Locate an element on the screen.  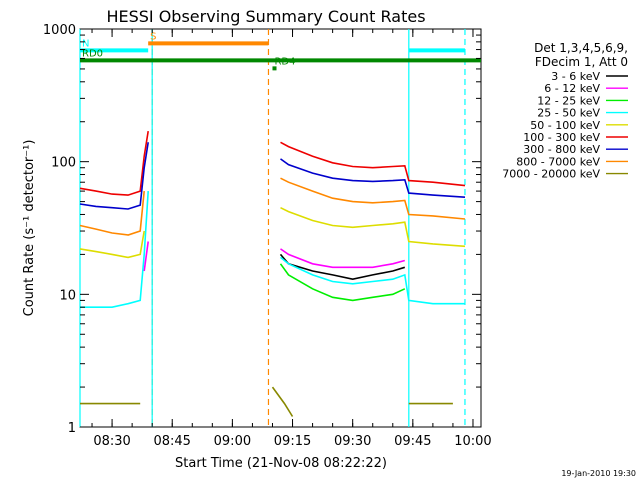
x-tick-label-0: 08:30 is located at coordinates (111, 441).